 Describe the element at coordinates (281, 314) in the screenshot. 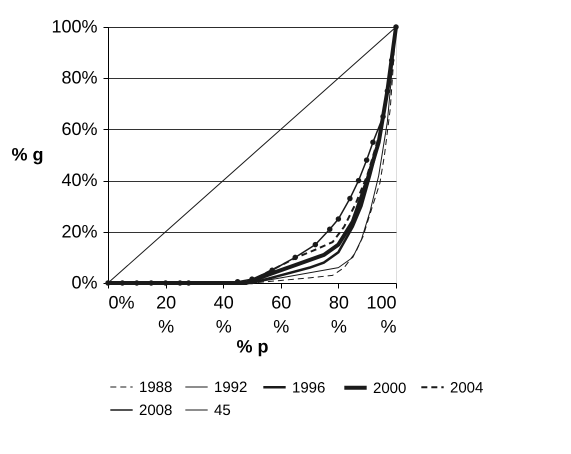

I see `x-tick-label: 60 %` at that location.